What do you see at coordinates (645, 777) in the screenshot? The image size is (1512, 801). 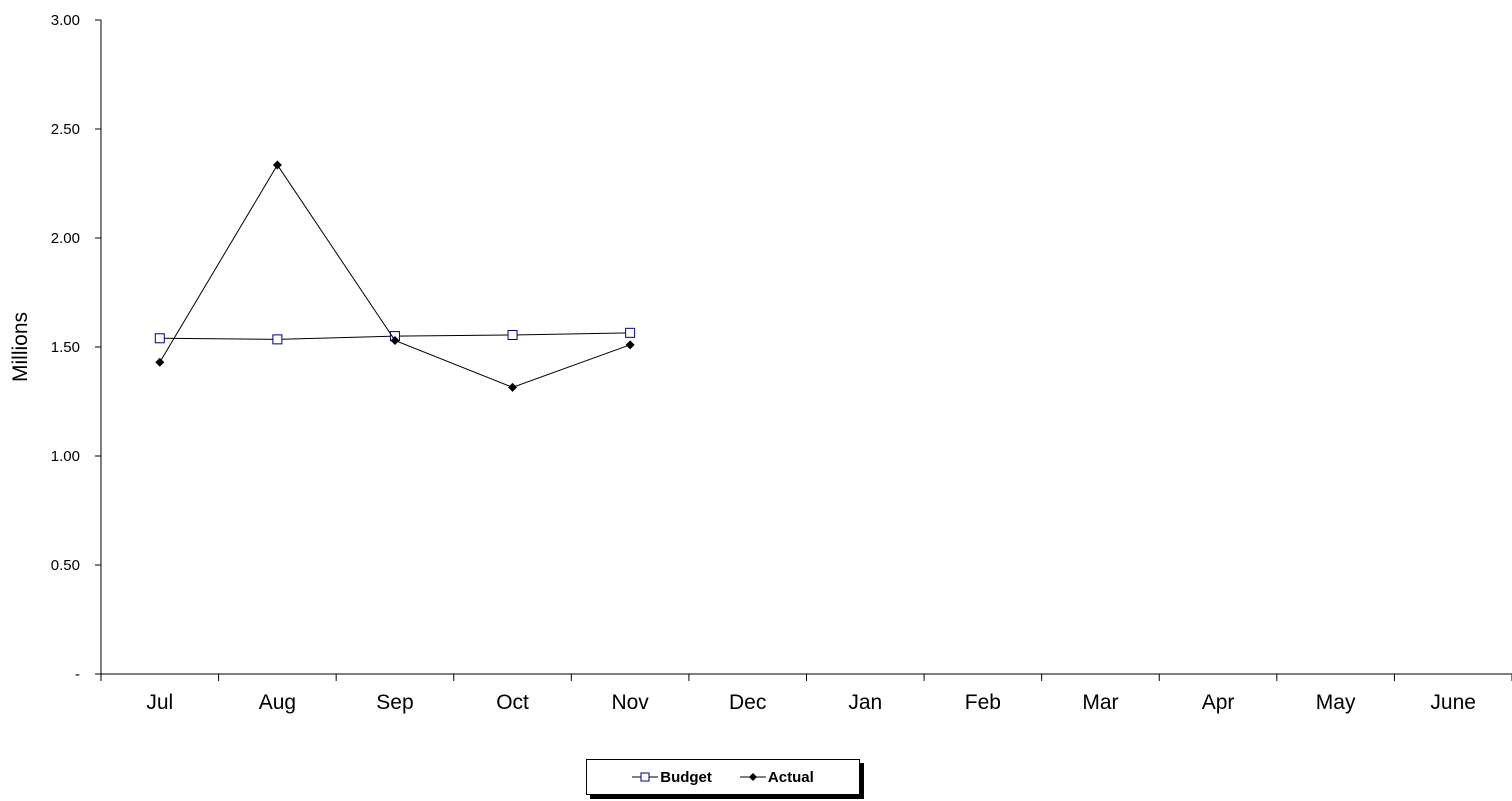 I see `budget-legend-marker` at bounding box center [645, 777].